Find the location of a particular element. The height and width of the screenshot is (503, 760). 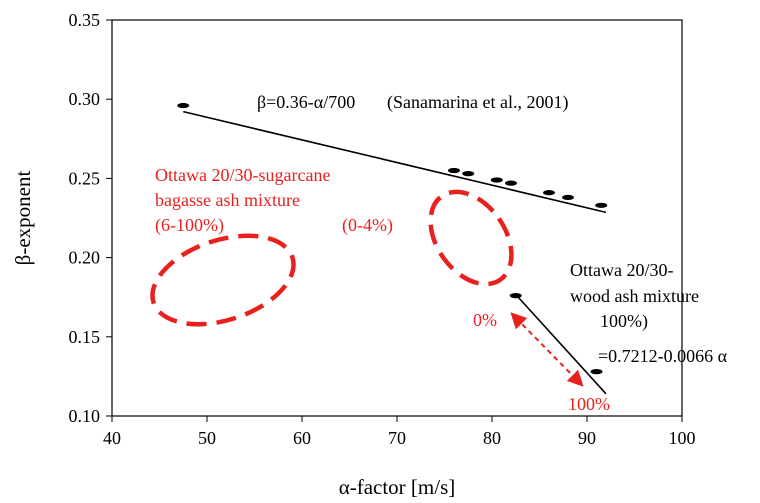

x-tick-label: 90 is located at coordinates (587, 438).